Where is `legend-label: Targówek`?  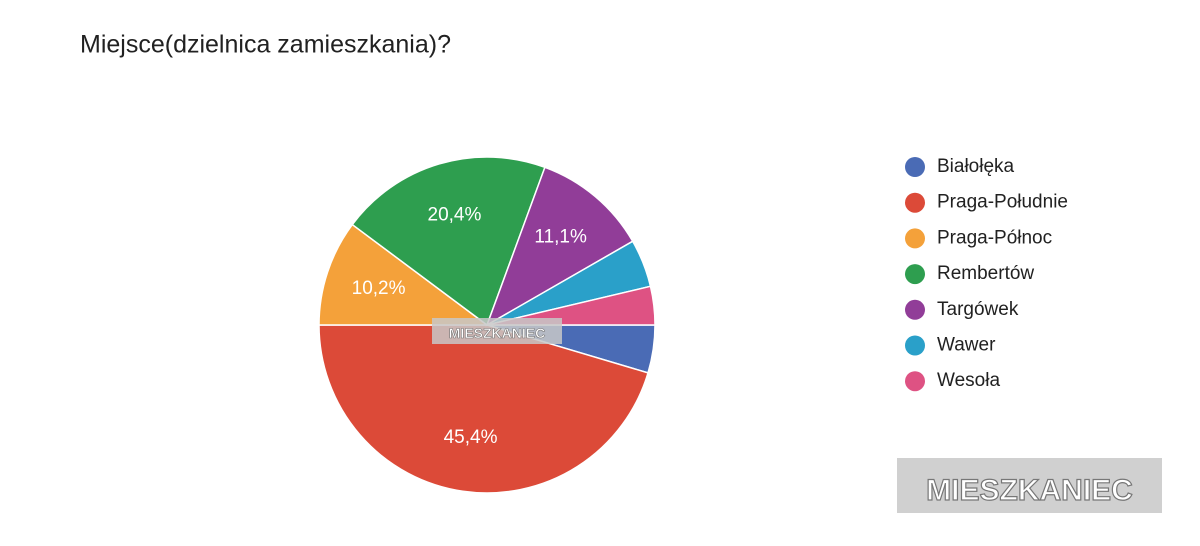 legend-label: Targówek is located at coordinates (978, 309).